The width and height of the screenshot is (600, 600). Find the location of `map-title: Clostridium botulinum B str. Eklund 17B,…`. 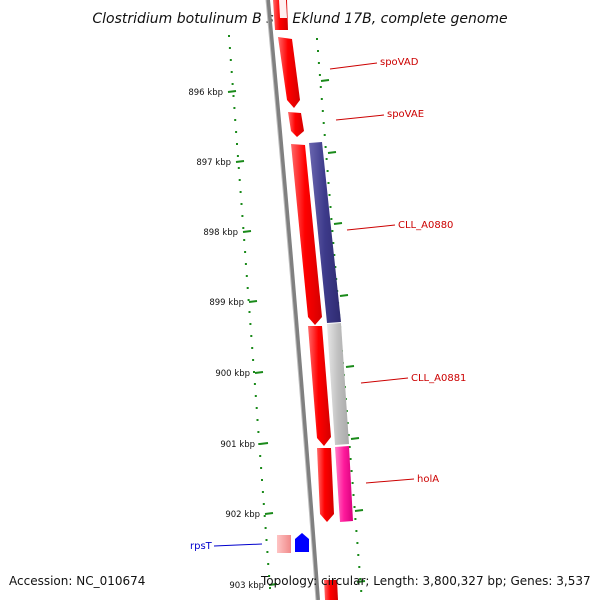

map-title: Clostridium botulinum B str. Eklund 17B,… is located at coordinates (299, 19).